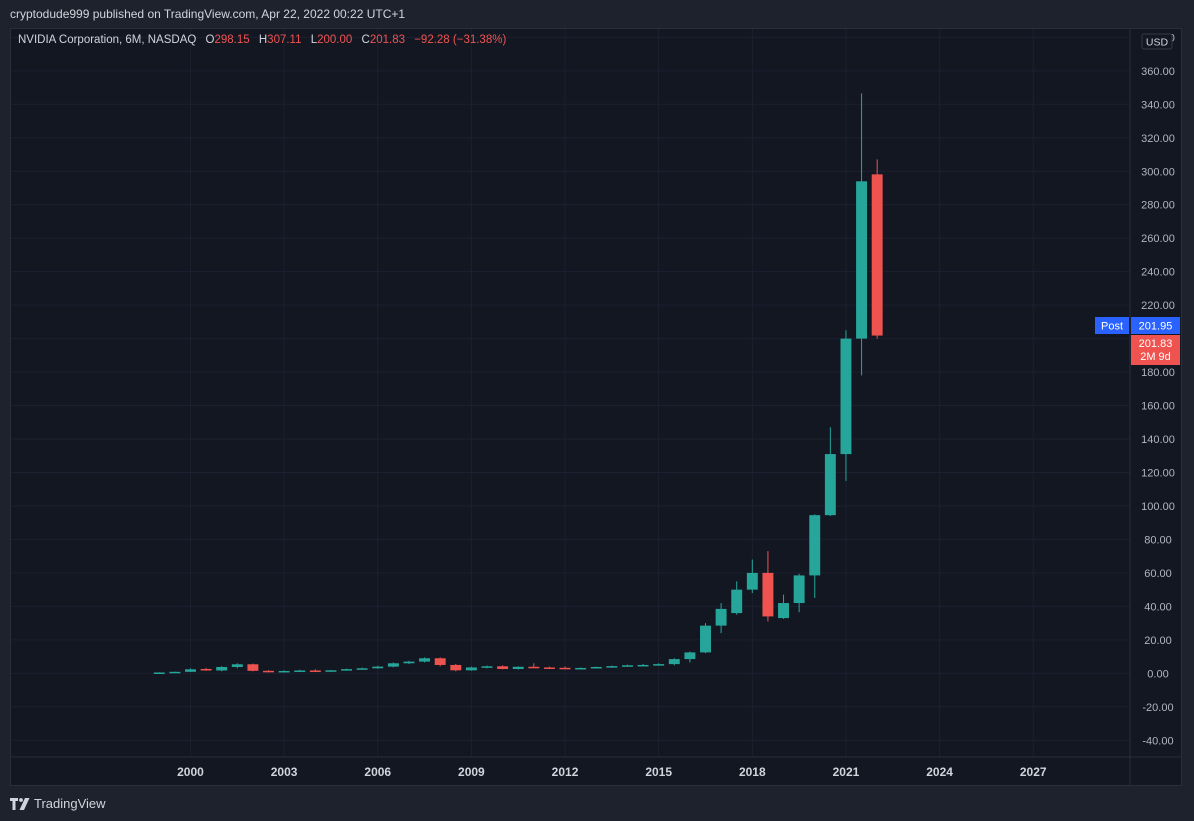 The image size is (1194, 821). Describe the element at coordinates (460, 40) in the screenshot. I see `change-value: −92.28 (−31.38%)` at that location.